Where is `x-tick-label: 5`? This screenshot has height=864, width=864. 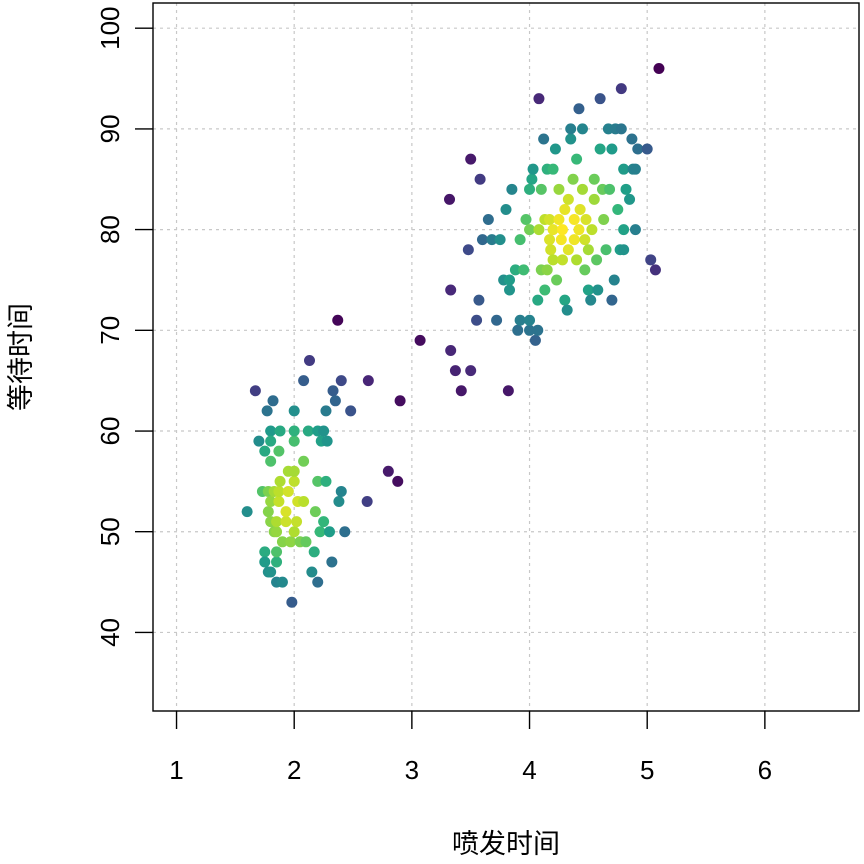 x-tick-label: 5 is located at coordinates (647, 770).